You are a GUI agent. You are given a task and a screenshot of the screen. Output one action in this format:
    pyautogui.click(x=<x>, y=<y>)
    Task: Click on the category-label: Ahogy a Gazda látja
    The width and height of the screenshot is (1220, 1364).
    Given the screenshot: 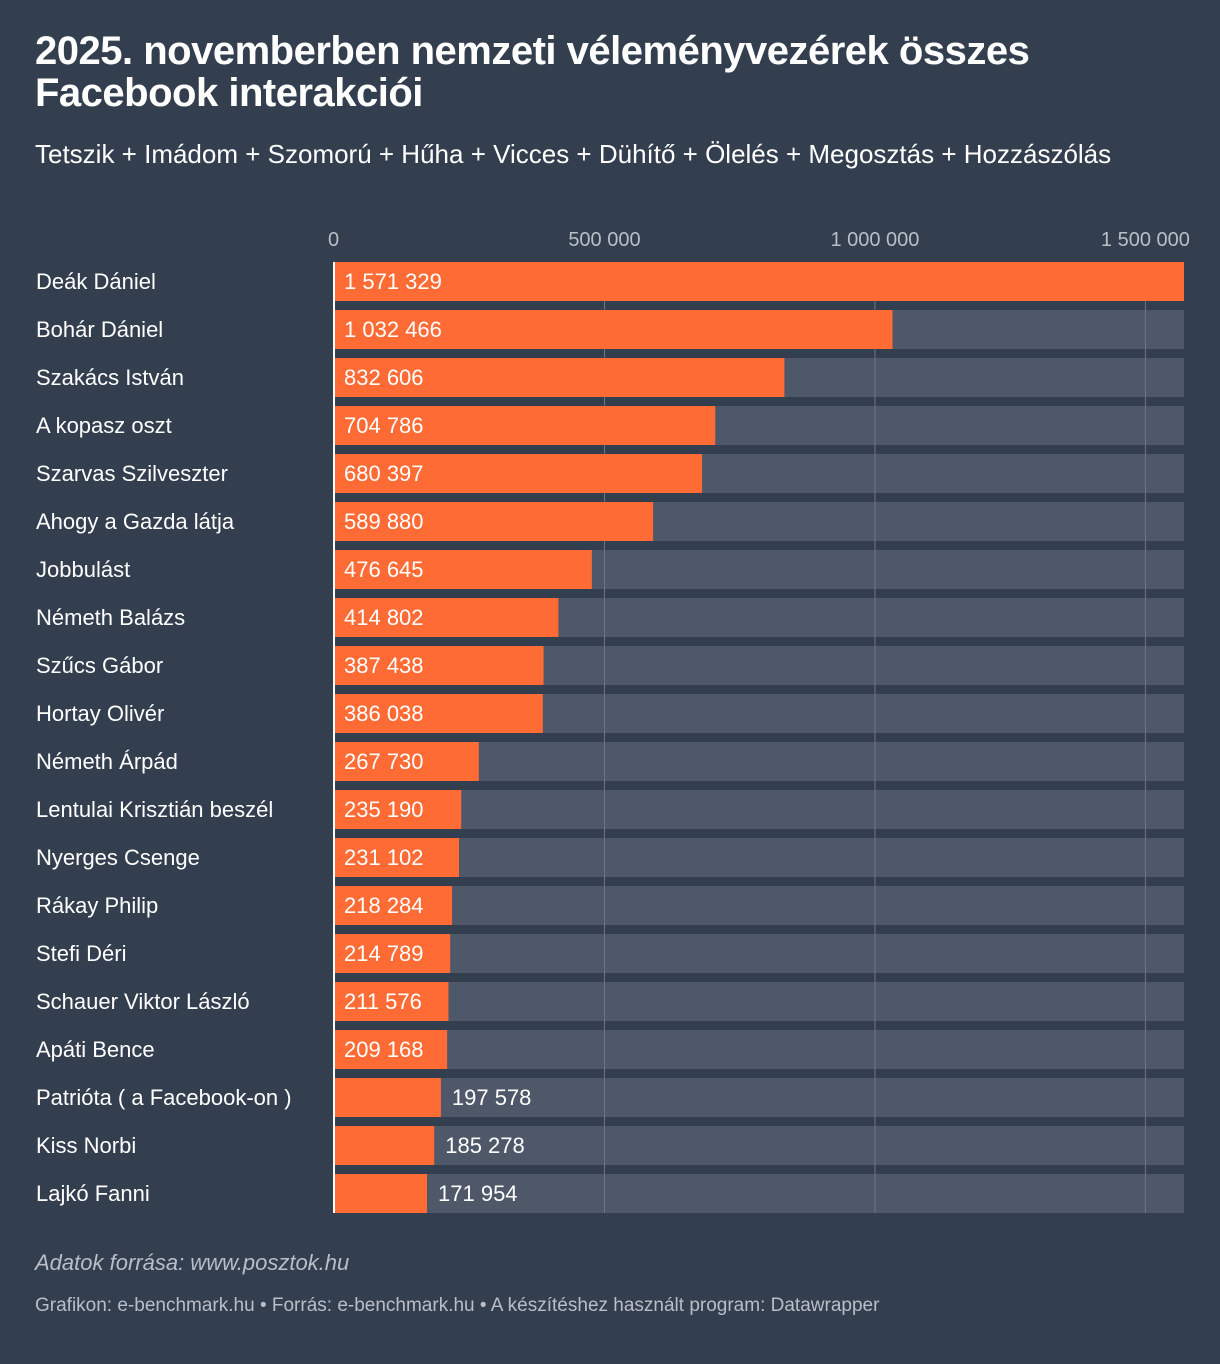 What is the action you would take?
    pyautogui.click(x=135, y=521)
    